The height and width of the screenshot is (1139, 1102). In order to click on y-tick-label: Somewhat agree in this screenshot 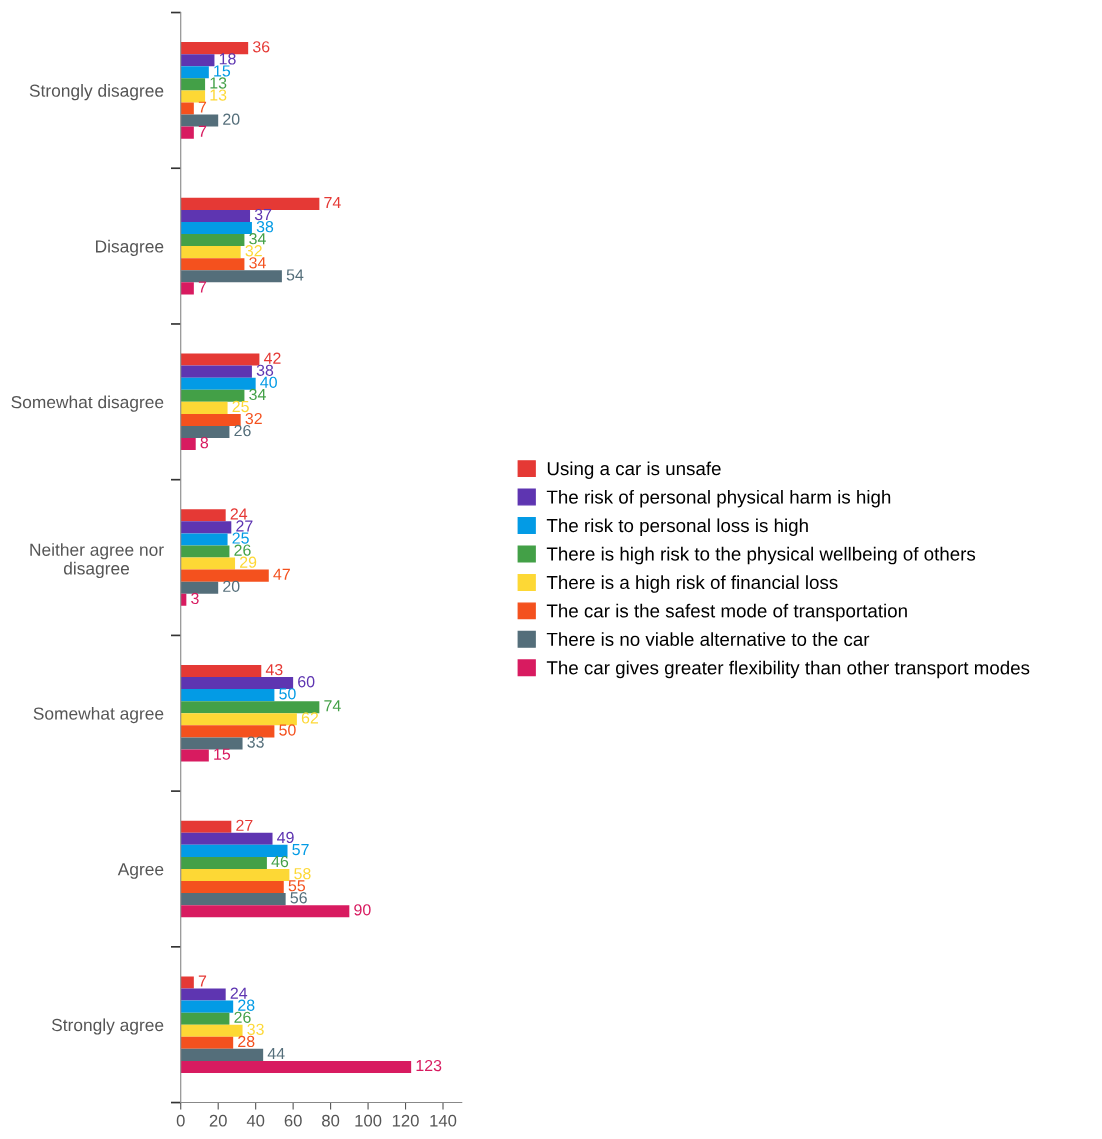, I will do `click(98, 715)`.